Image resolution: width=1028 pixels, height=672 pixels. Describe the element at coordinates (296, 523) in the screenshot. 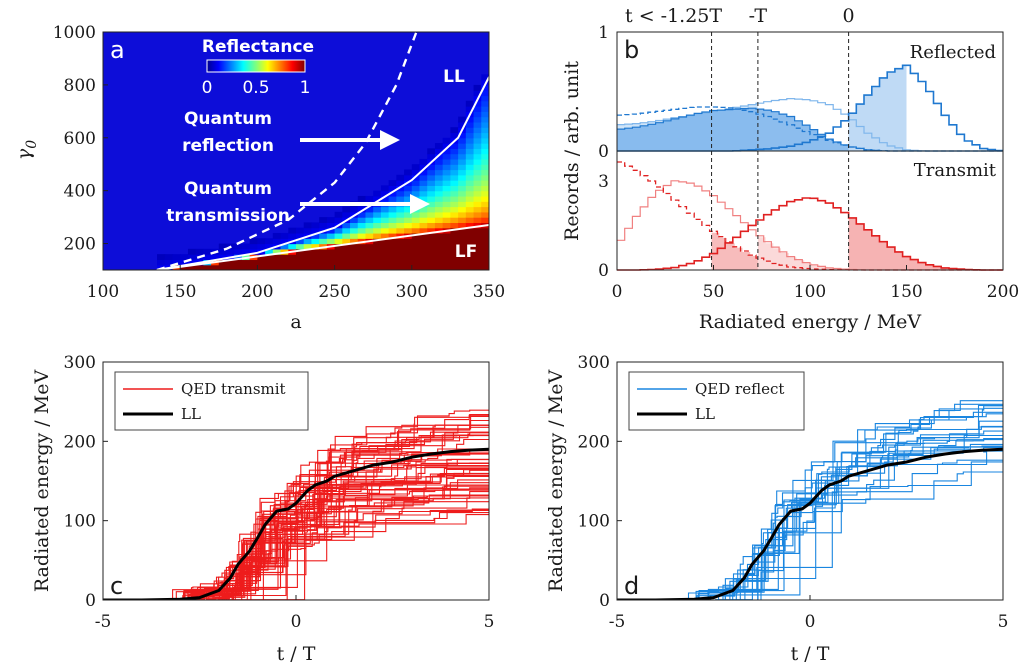

I see `ll-curve-line` at that location.